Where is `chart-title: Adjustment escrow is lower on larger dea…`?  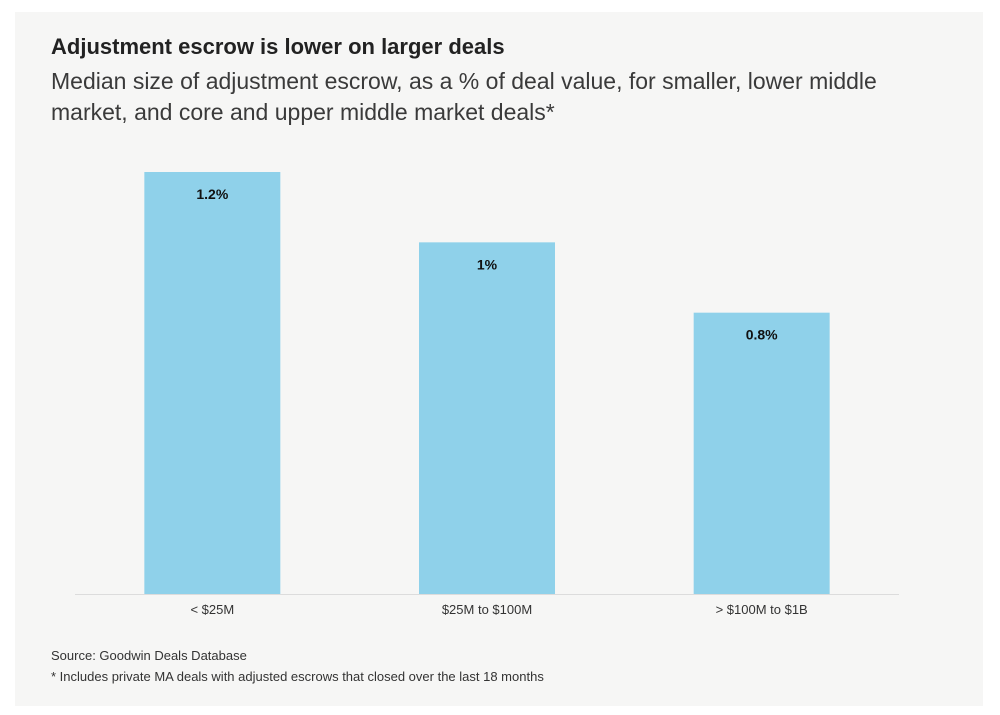 chart-title: Adjustment escrow is lower on larger dea… is located at coordinates (278, 46).